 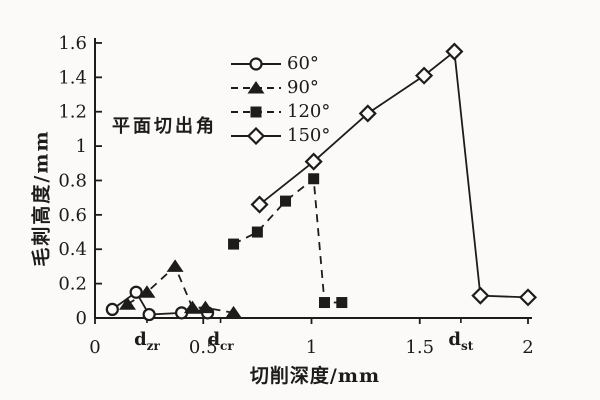 I want to click on x-special-label: dzr, so click(x=147, y=341).